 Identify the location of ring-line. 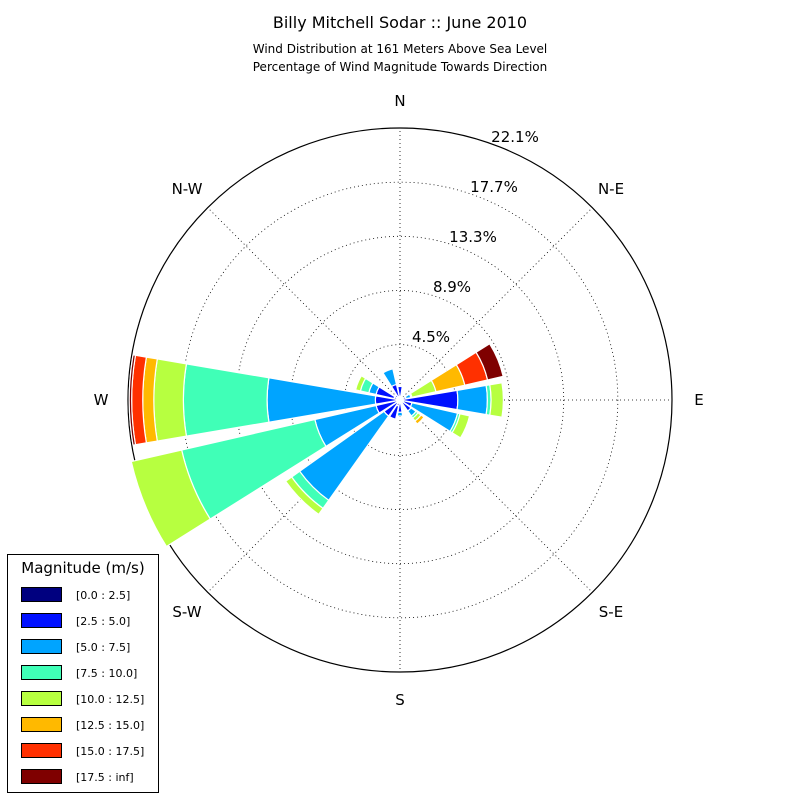
(400, 400).